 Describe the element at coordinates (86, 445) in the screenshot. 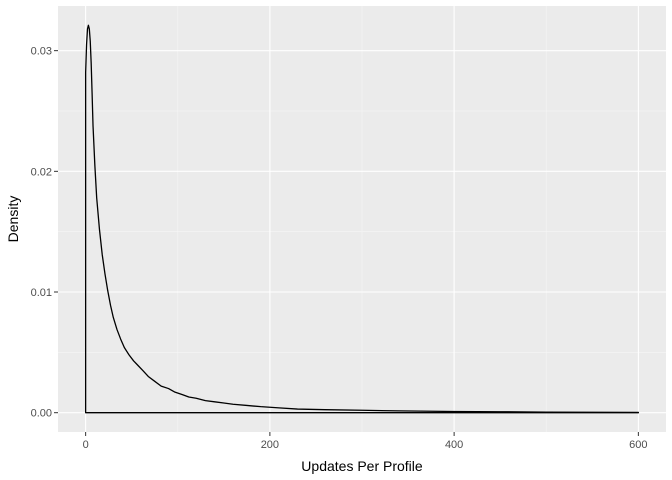

I see `x-tick-label: 0` at that location.